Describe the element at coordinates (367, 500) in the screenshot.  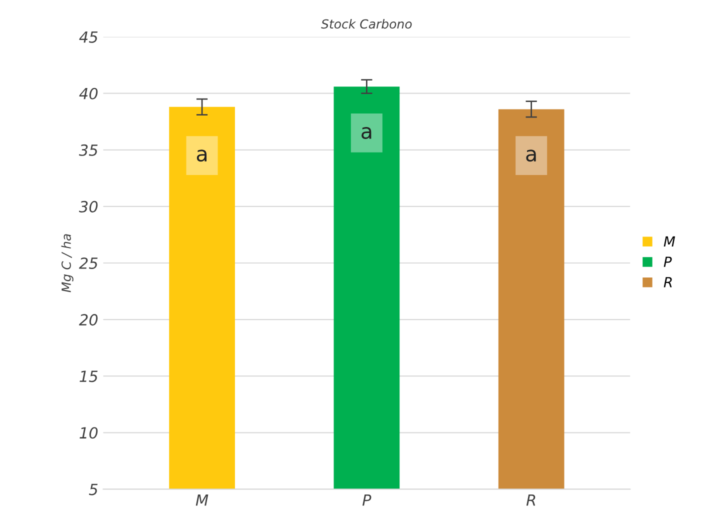
I see `x-tick-label: P` at that location.